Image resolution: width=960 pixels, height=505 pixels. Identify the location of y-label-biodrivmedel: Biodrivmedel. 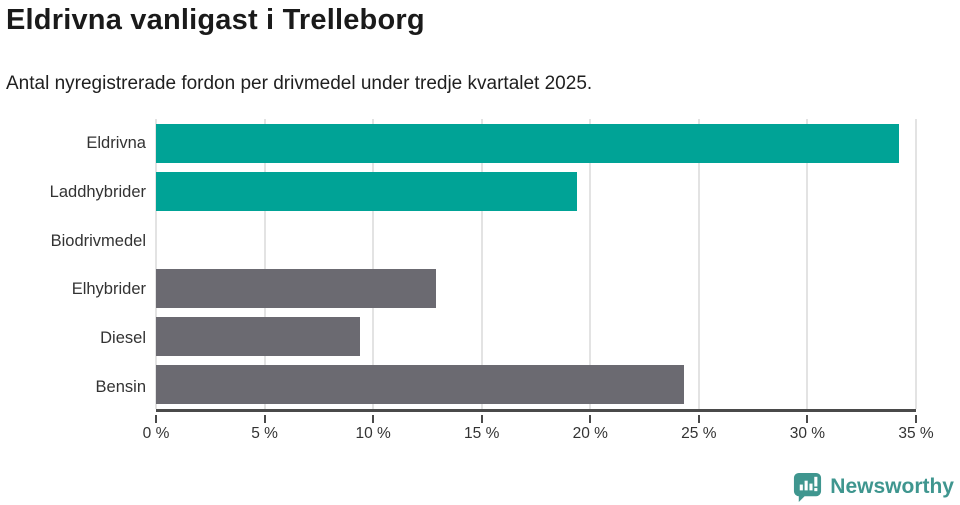
(98, 240).